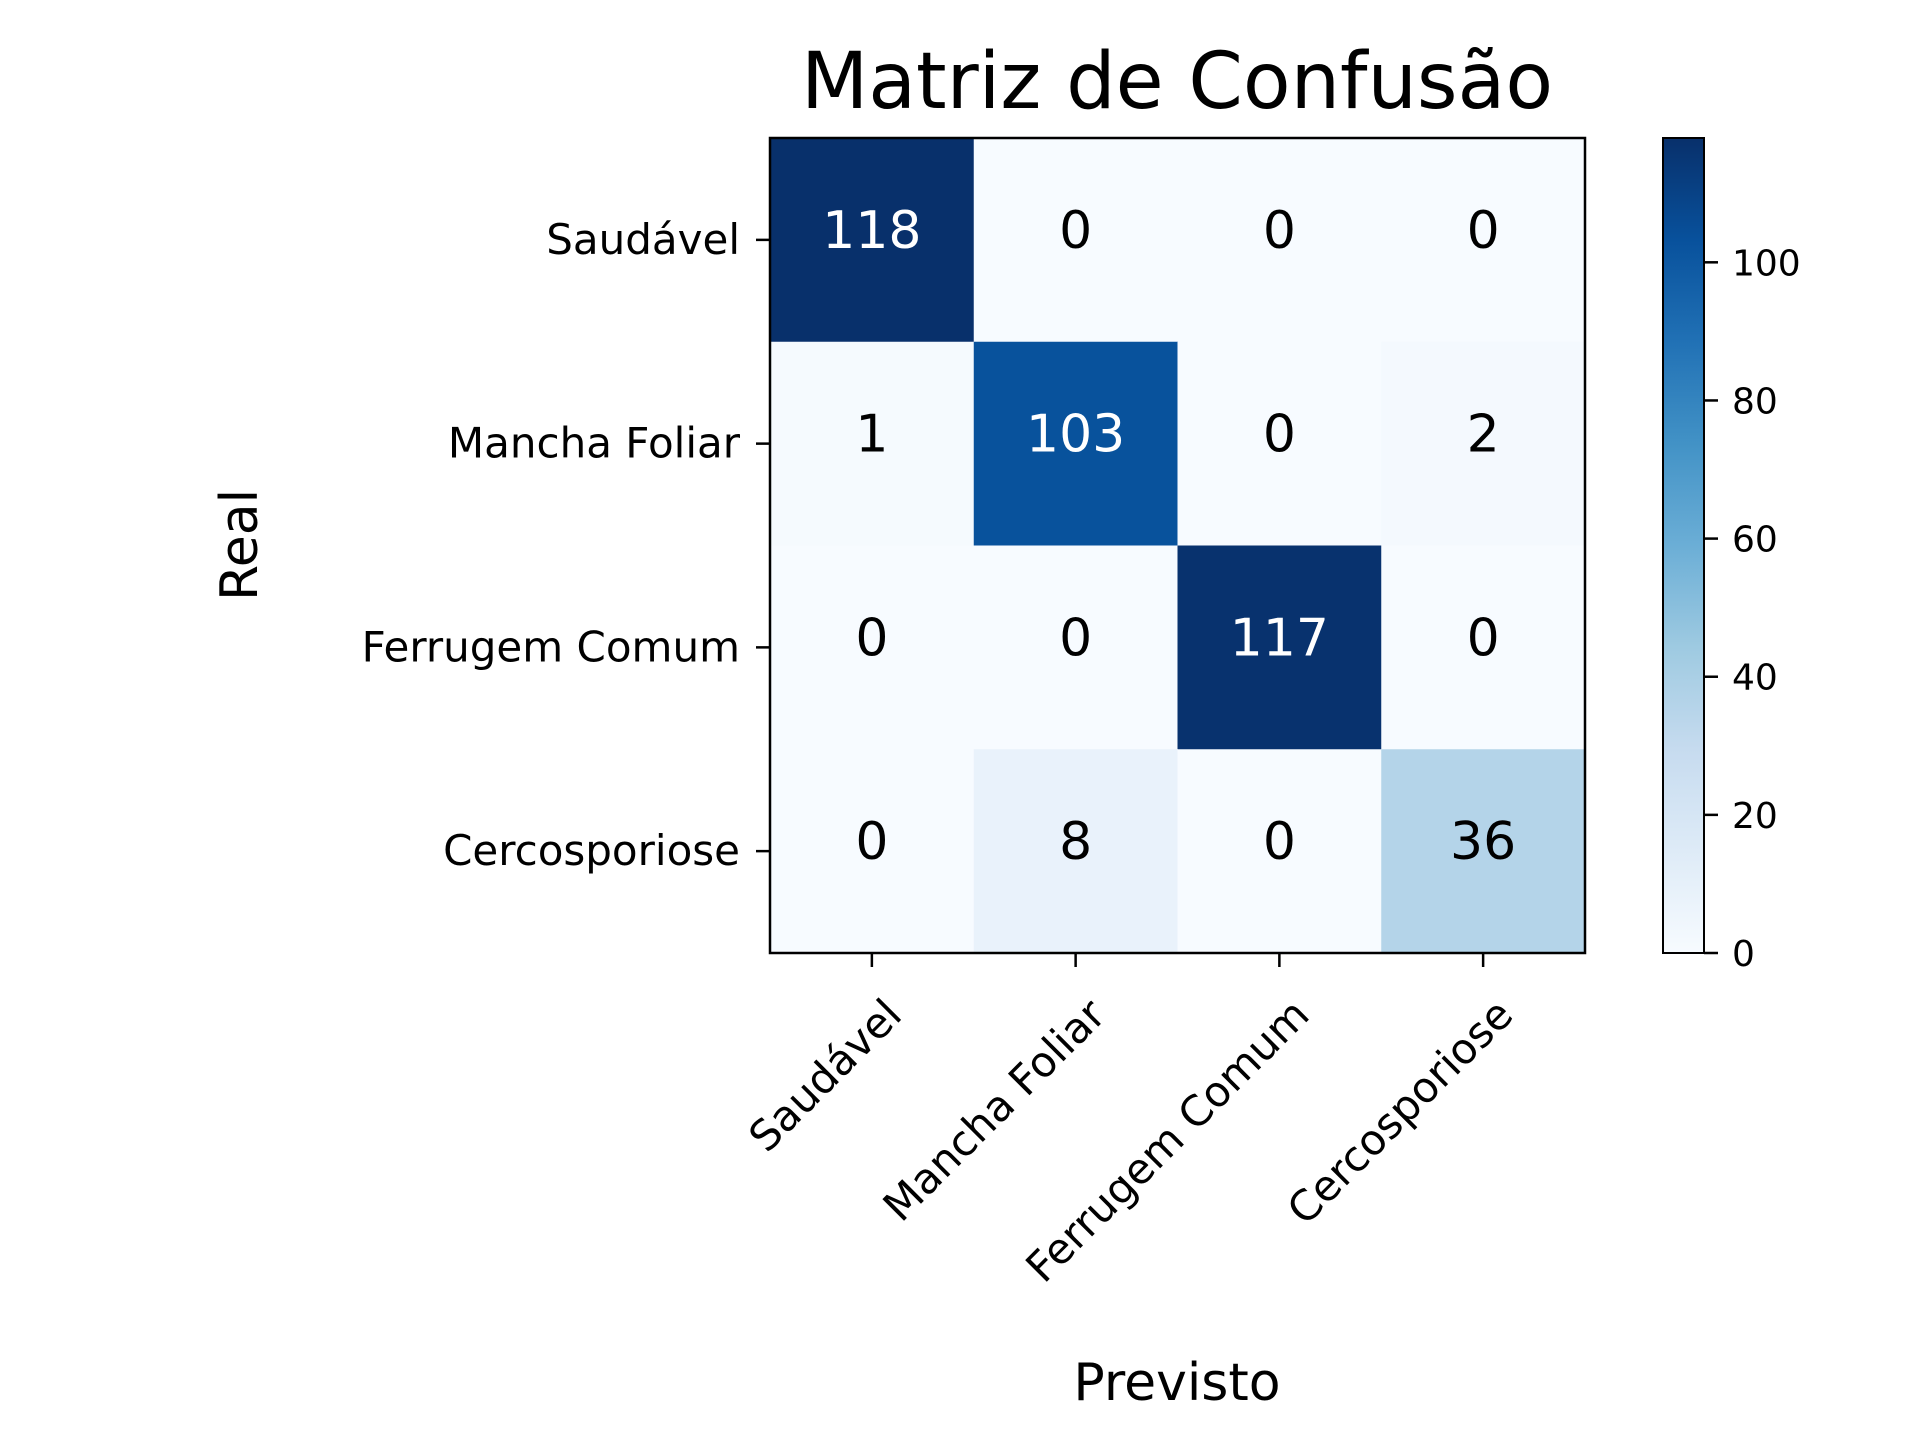 Image resolution: width=1920 pixels, height=1440 pixels. I want to click on cell-value-label: 118, so click(871, 231).